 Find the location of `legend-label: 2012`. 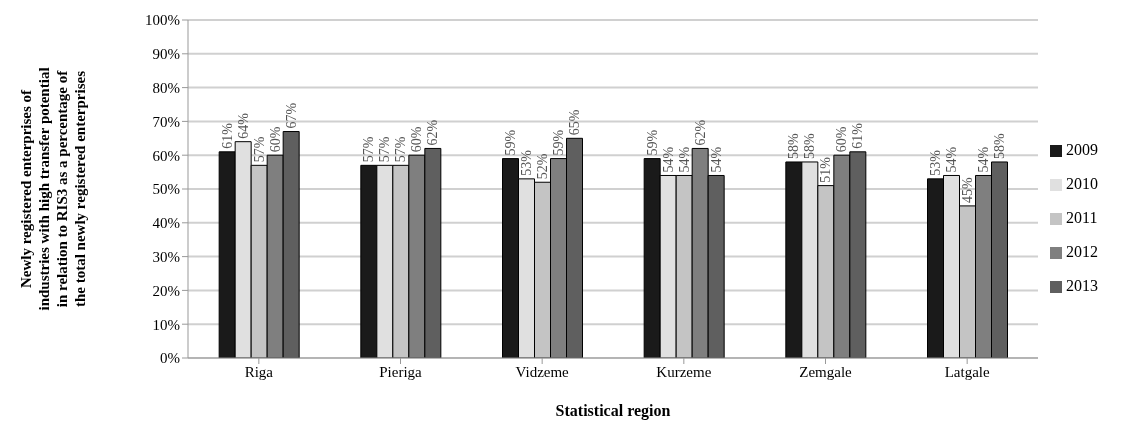

legend-label: 2012 is located at coordinates (1082, 251).